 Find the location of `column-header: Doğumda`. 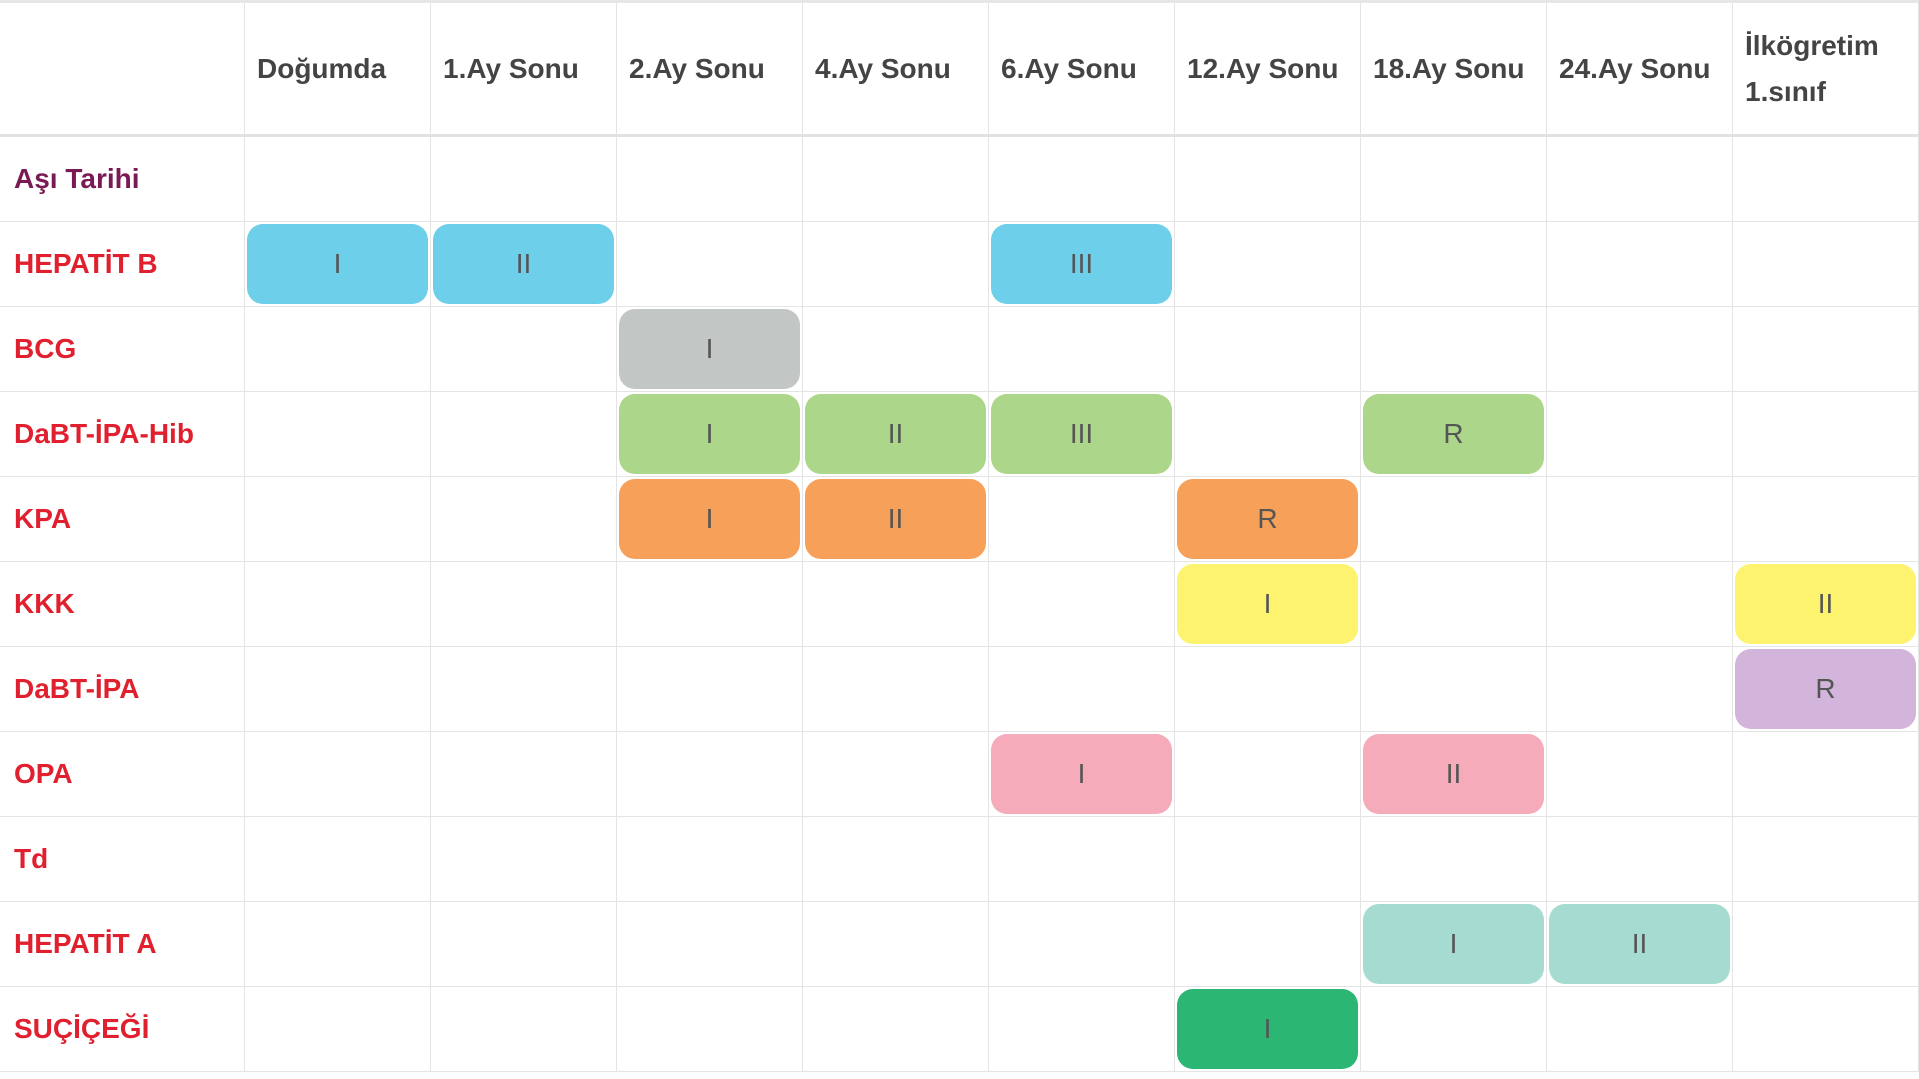

column-header: Doğumda is located at coordinates (338, 70).